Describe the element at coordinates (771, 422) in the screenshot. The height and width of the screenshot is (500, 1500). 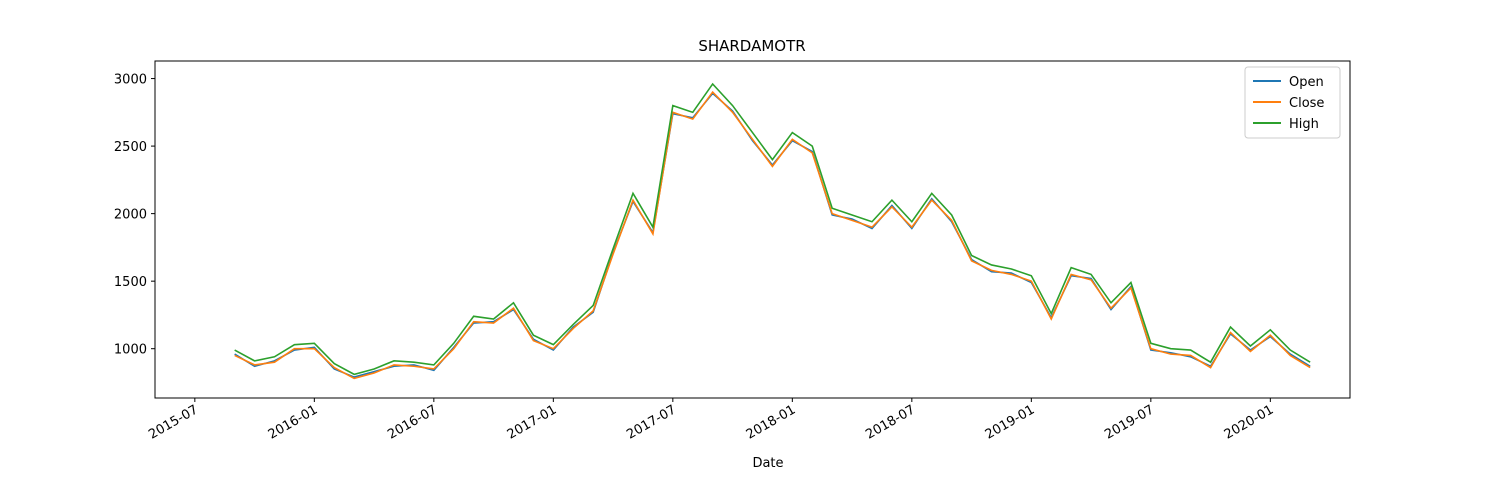
I see `x-tick-label: 2018-01` at that location.